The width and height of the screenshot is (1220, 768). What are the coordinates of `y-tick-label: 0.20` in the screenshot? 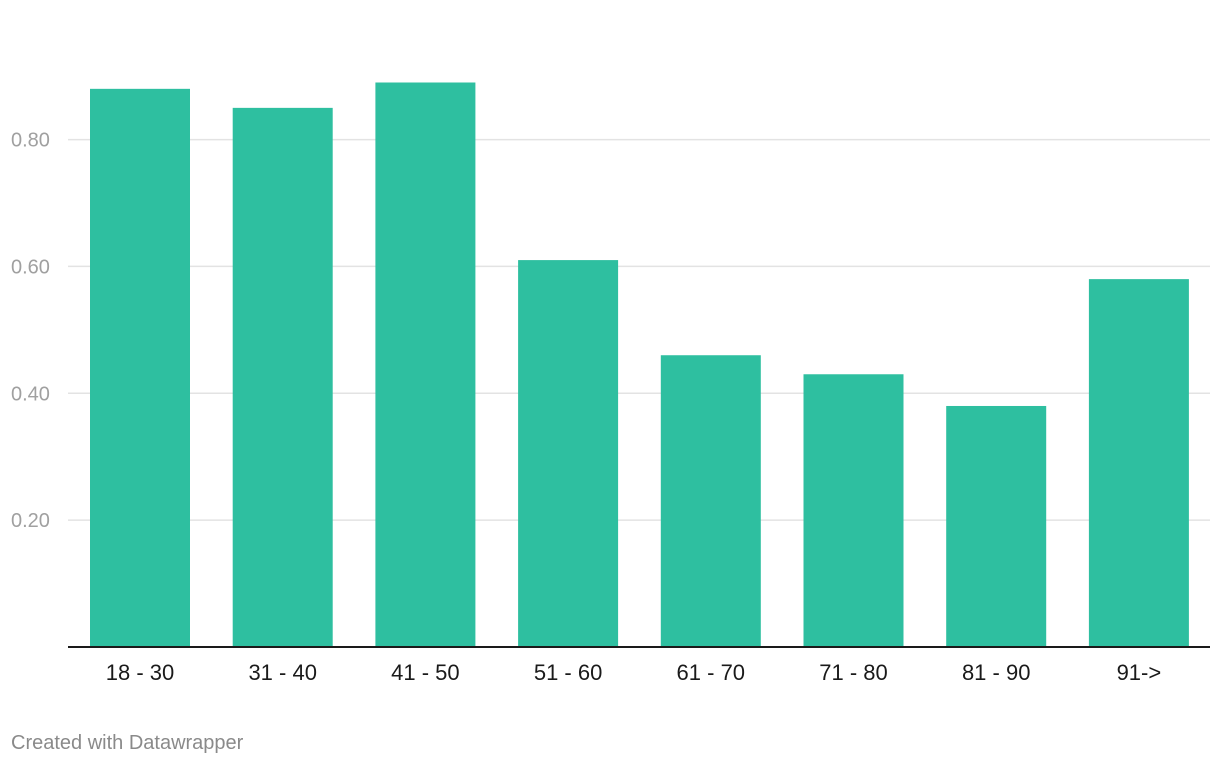 It's located at (30, 521).